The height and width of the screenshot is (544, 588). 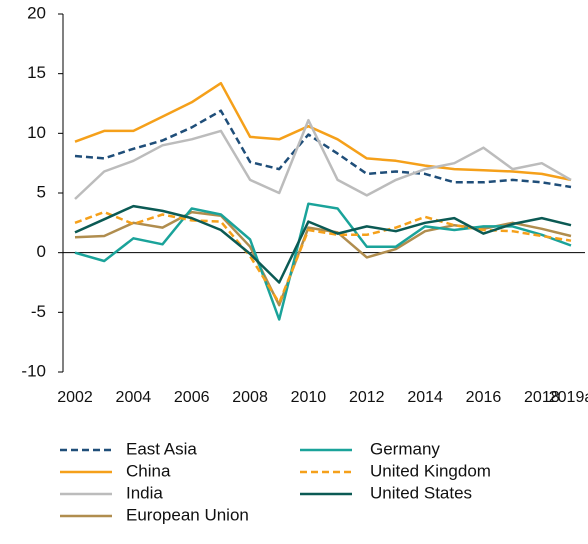 I want to click on legend-label: China, so click(x=148, y=470).